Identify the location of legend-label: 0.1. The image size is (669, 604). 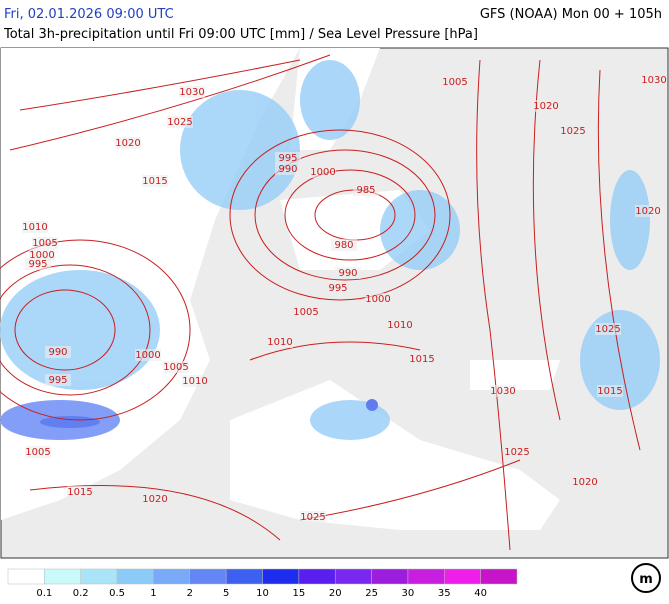
(44, 593).